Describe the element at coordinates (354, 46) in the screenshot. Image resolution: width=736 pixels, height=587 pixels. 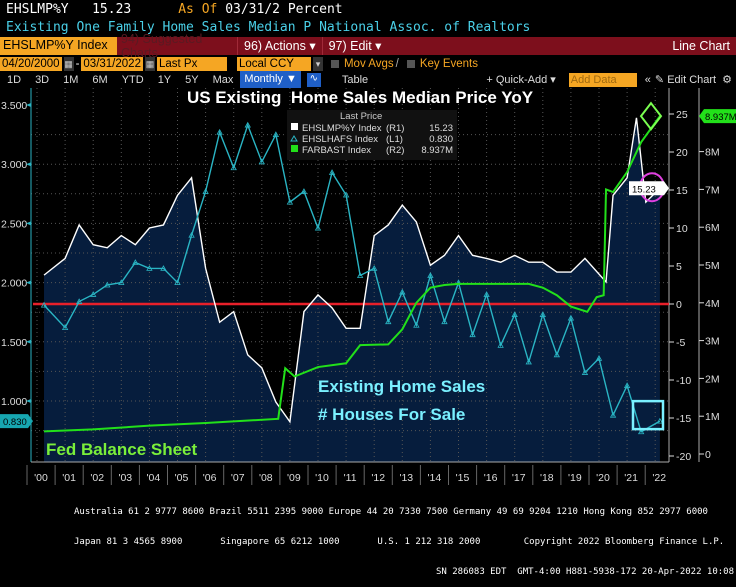
I see `edit-menu: 97) Edit ▾` at that location.